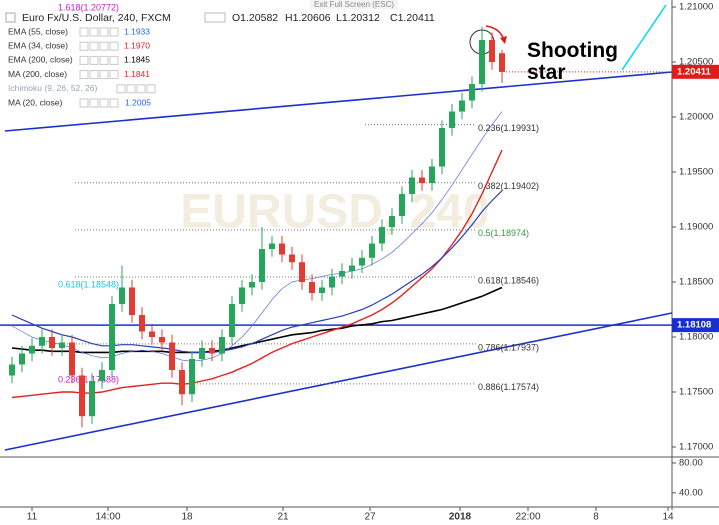 This screenshot has width=719, height=525. What do you see at coordinates (38, 31) in the screenshot?
I see `legend-name: EMA (55, close)` at bounding box center [38, 31].